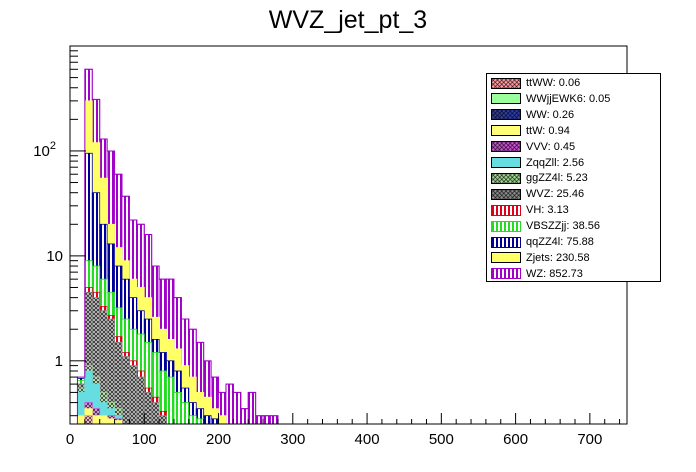 The height and width of the screenshot is (472, 696). I want to click on legend-label: WVZ: 25.46, so click(555, 194).